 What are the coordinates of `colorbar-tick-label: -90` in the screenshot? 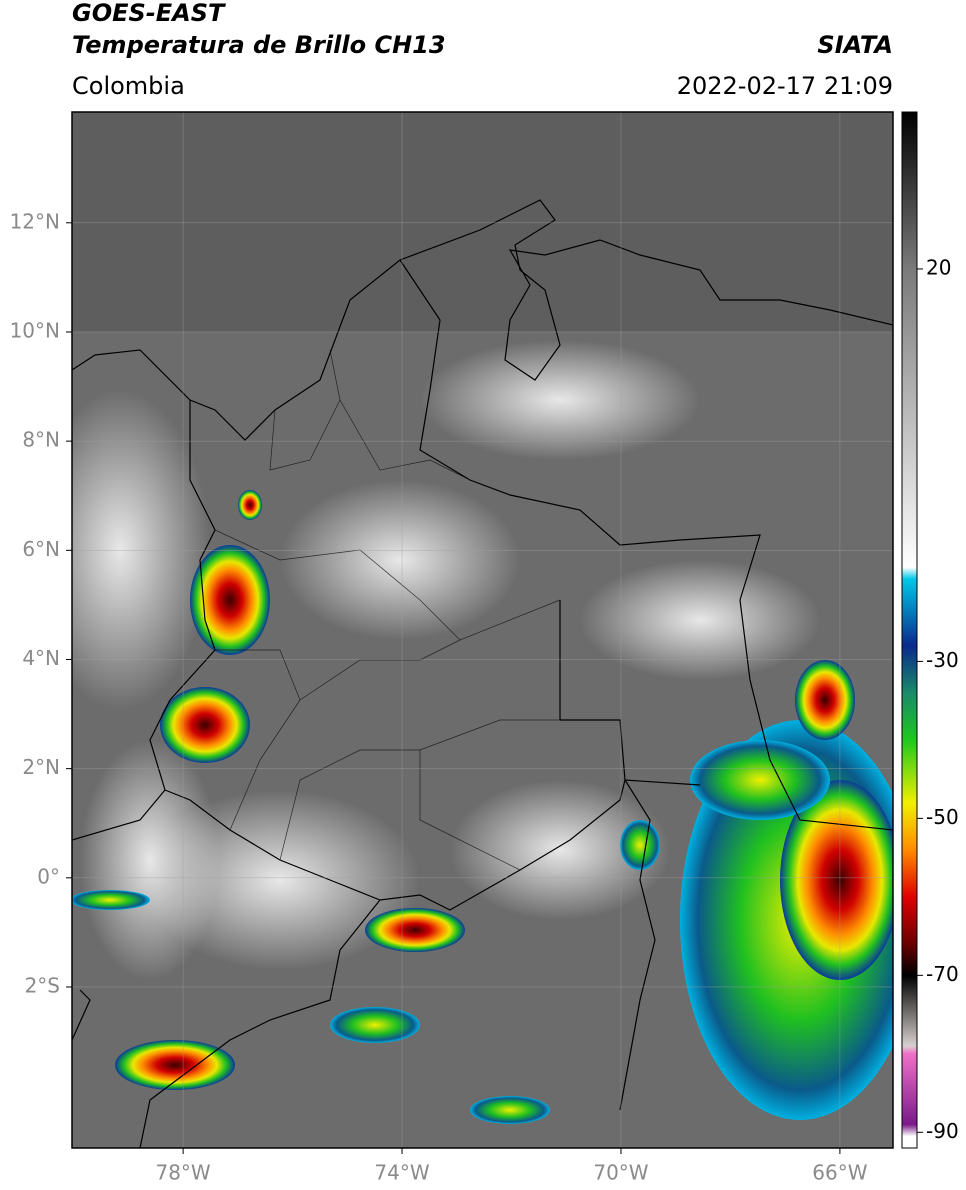 It's located at (942, 1131).